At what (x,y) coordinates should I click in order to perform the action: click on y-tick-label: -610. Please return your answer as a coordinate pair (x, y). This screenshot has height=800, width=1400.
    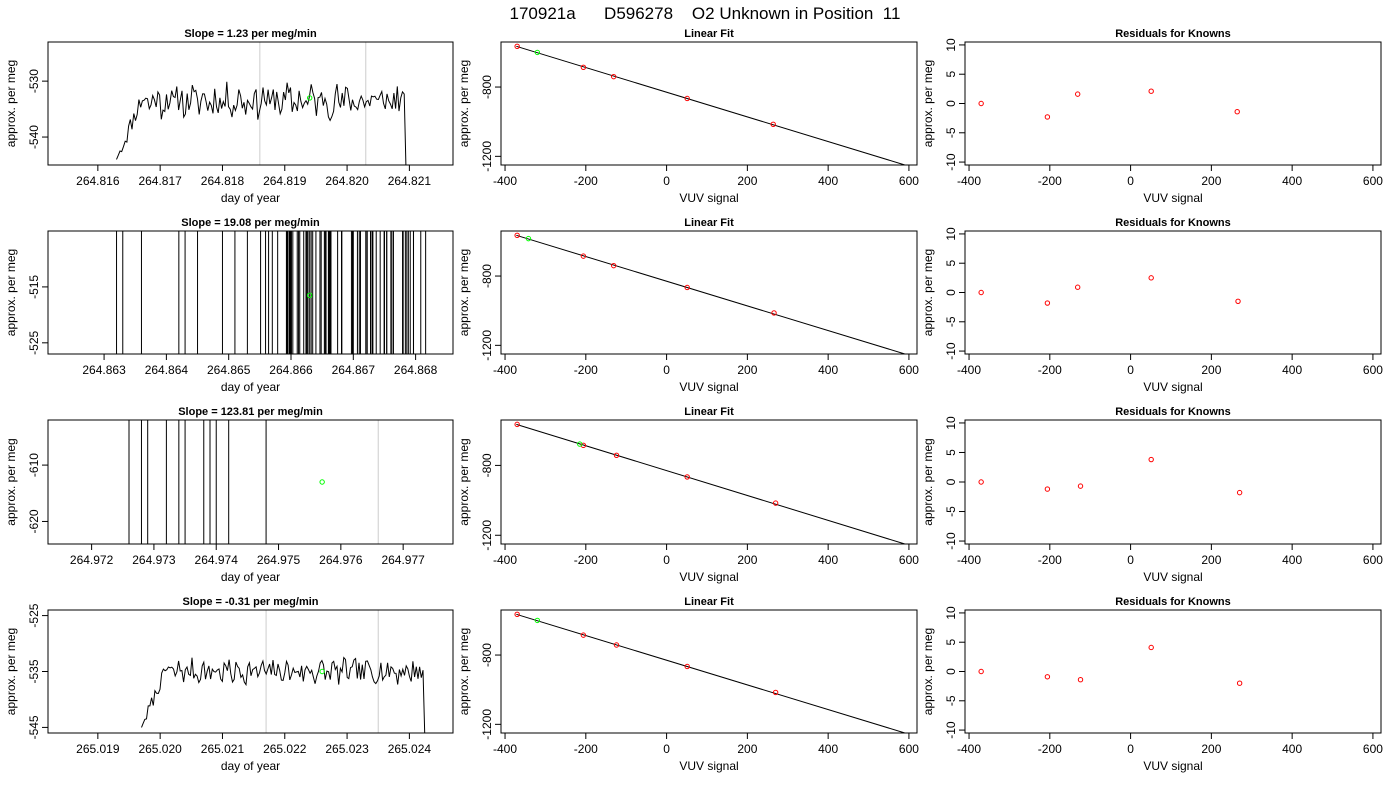
    Looking at the image, I should click on (34, 465).